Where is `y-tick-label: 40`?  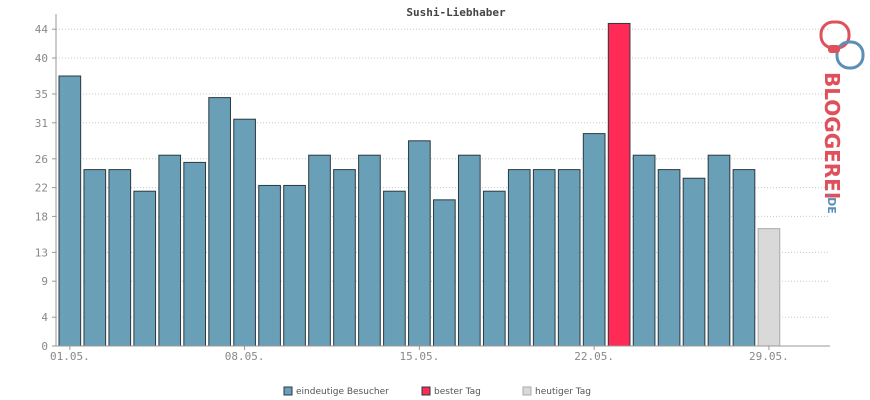 y-tick-label: 40 is located at coordinates (41, 58).